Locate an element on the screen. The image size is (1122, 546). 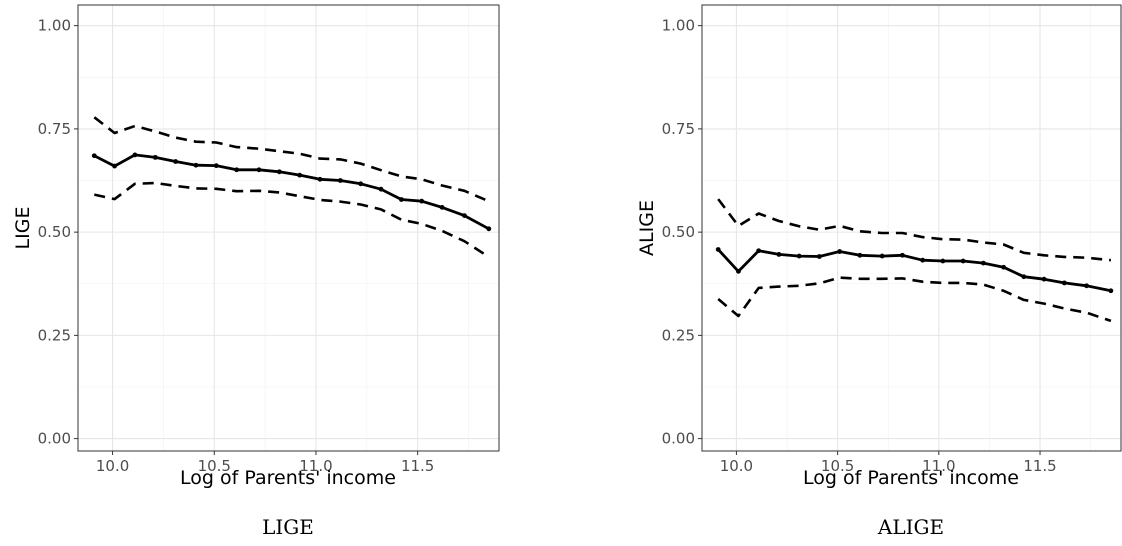
y-axis-title: LIGE is located at coordinates (23, 228).